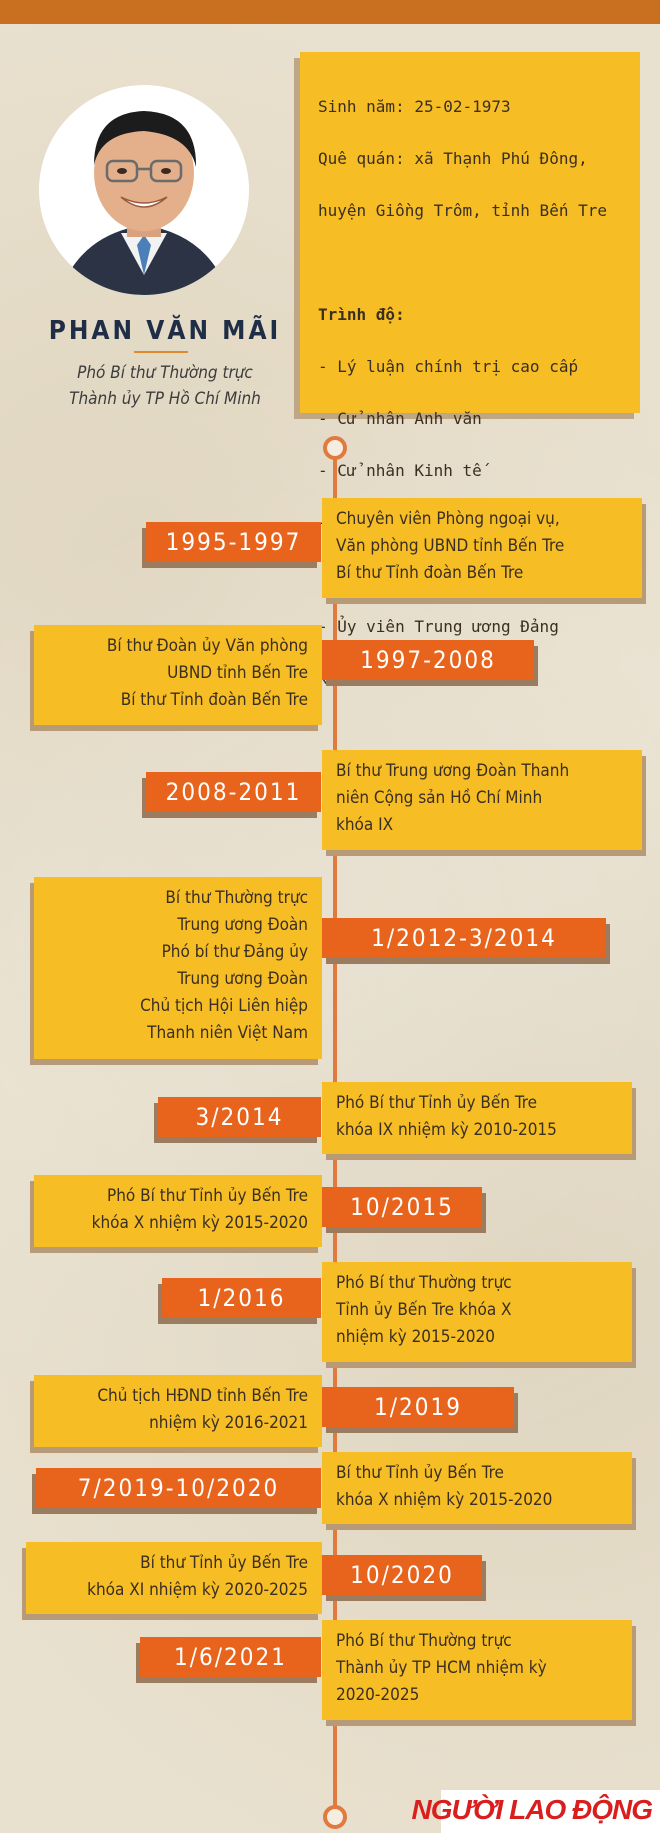  Describe the element at coordinates (439, 798) in the screenshot. I see `card-line: niên Cộng sản Hồ Chí Minh` at that location.